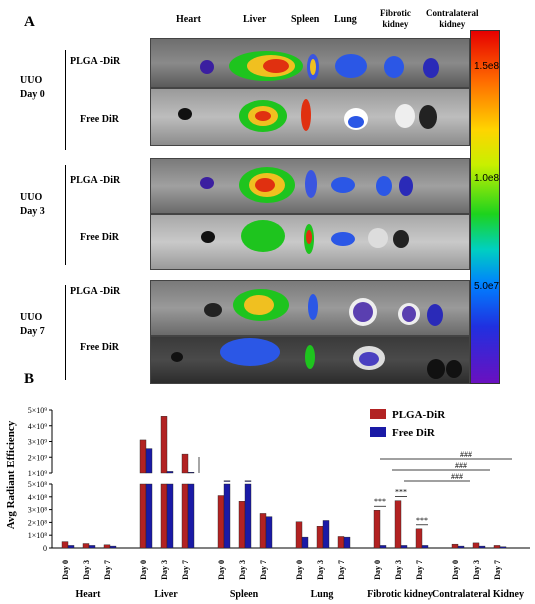 The width and height of the screenshot is (535, 604). Describe the element at coordinates (310, 308) in the screenshot. I see `image-plga-day7` at that location.